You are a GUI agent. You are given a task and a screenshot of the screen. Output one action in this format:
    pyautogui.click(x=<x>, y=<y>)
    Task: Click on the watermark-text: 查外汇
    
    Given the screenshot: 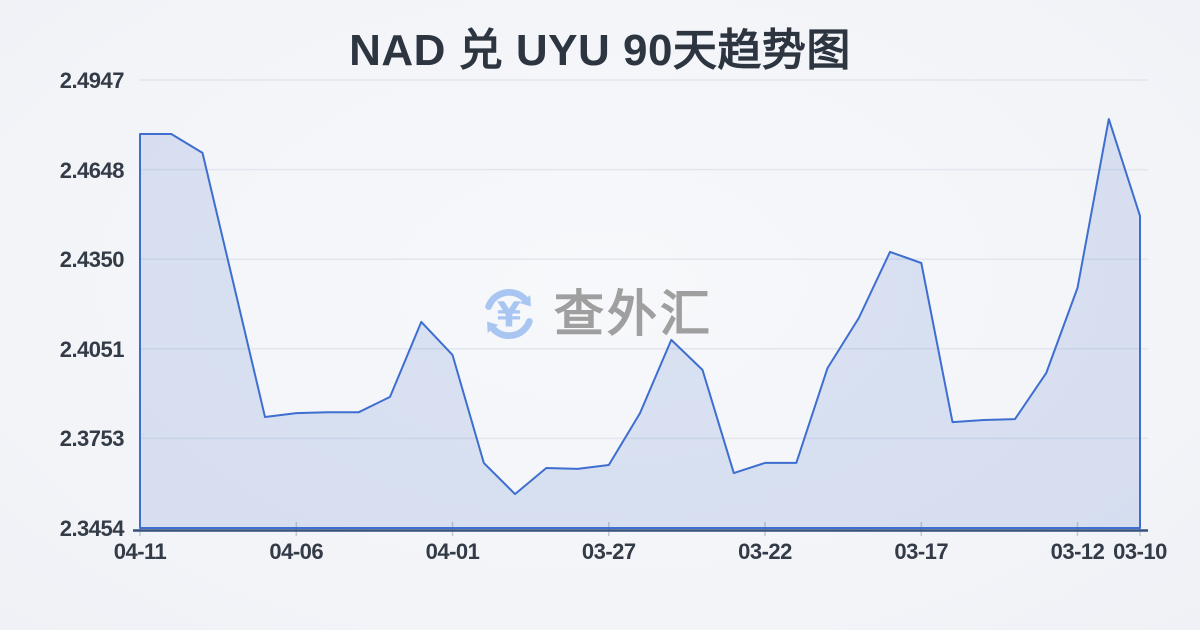 What is the action you would take?
    pyautogui.click(x=633, y=314)
    